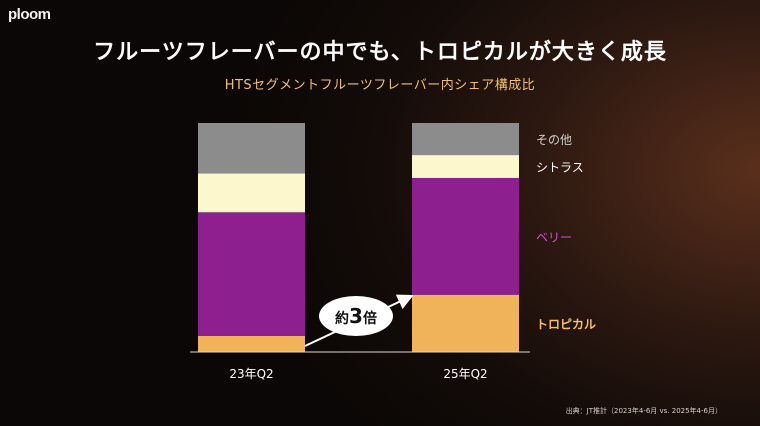  What do you see at coordinates (560, 168) in the screenshot?
I see `legend-label-3: シトラス` at bounding box center [560, 168].